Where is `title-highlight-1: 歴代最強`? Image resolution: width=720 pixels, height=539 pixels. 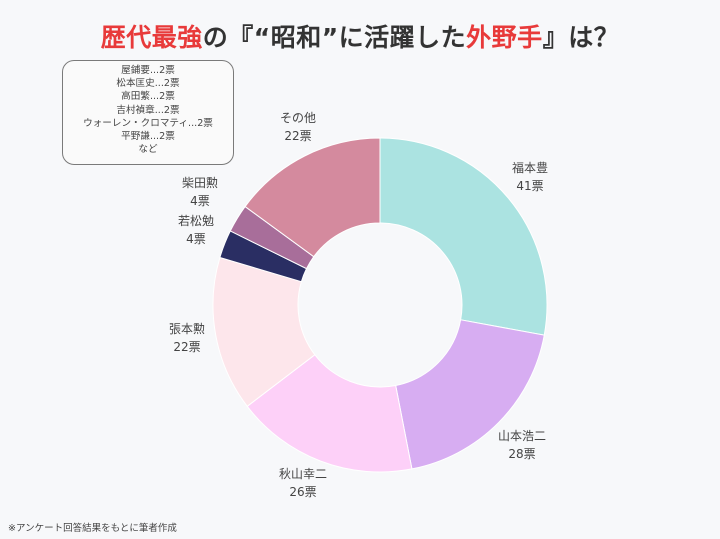 title-highlight-1: 歴代最強 is located at coordinates (151, 37).